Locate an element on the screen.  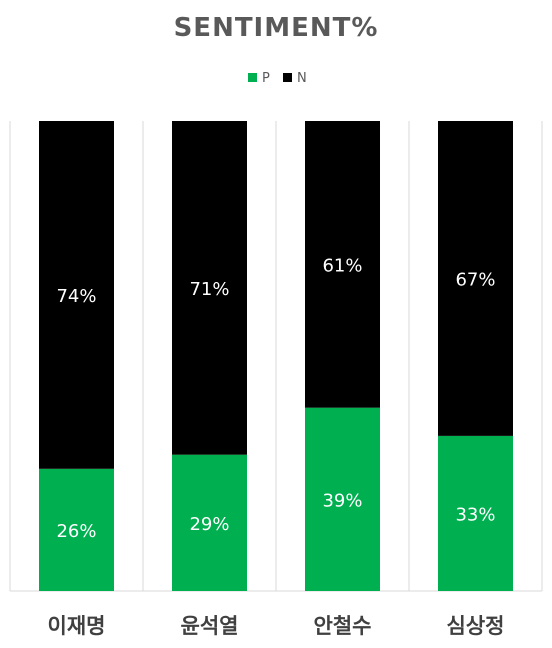
data-label-p-1: 29% is located at coordinates (209, 524).